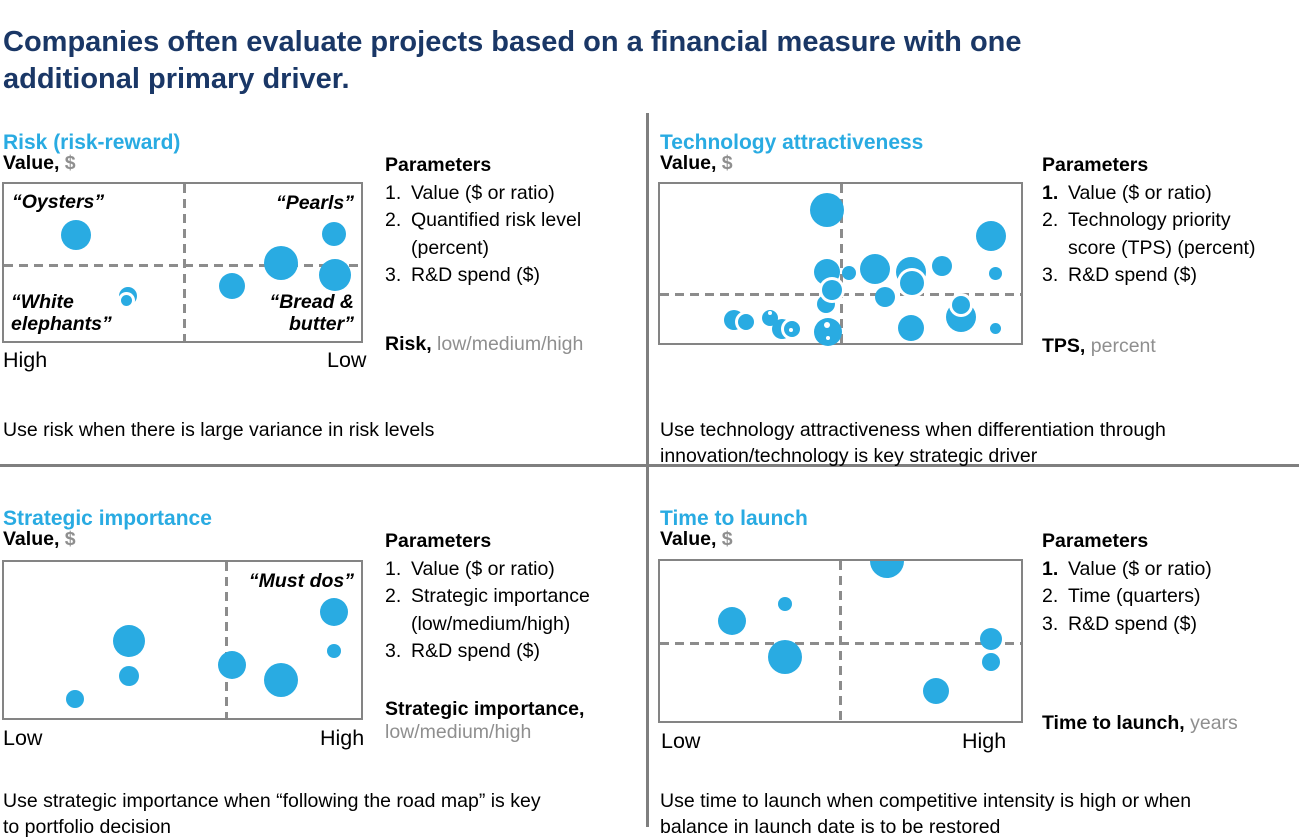 The width and height of the screenshot is (1299, 840). Describe the element at coordinates (500, 610) in the screenshot. I see `parameter-text: Strategic importance (low/medium/high)` at that location.